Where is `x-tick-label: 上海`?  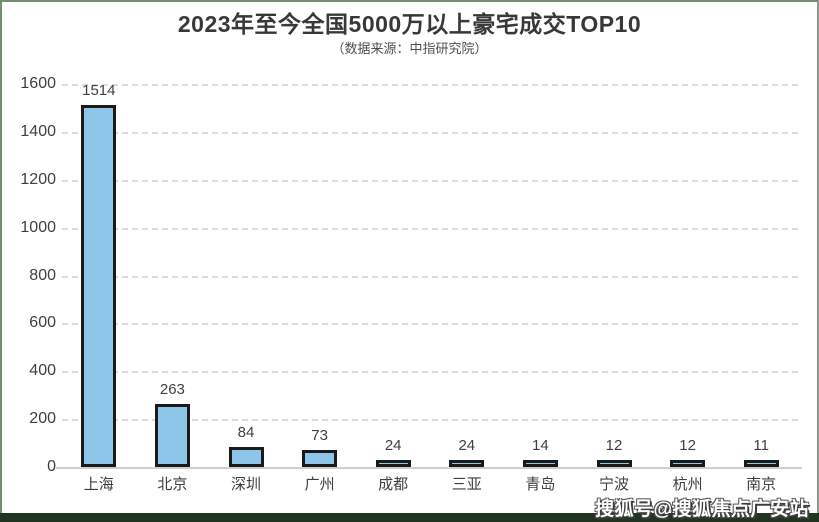 x-tick-label: 上海 is located at coordinates (98, 484).